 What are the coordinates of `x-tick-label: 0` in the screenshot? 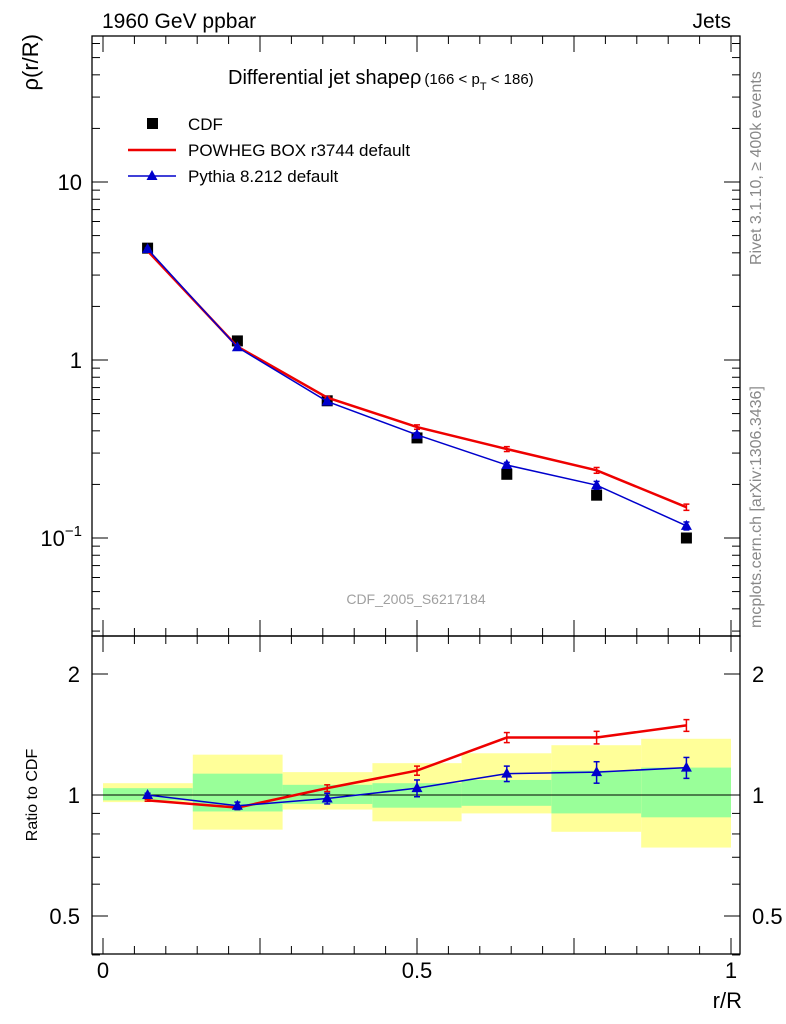 It's located at (103, 970).